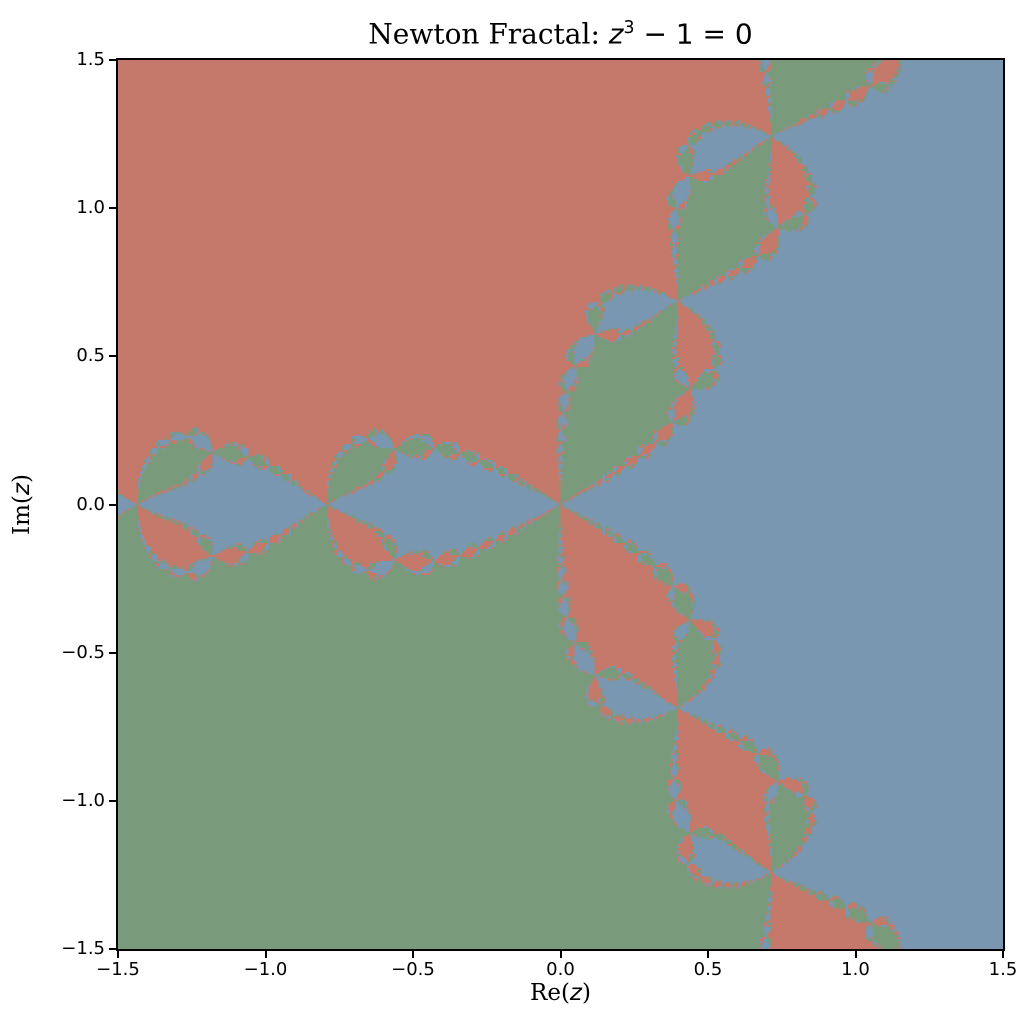  Describe the element at coordinates (83, 800) in the screenshot. I see `y-tick-label: −1.0` at that location.